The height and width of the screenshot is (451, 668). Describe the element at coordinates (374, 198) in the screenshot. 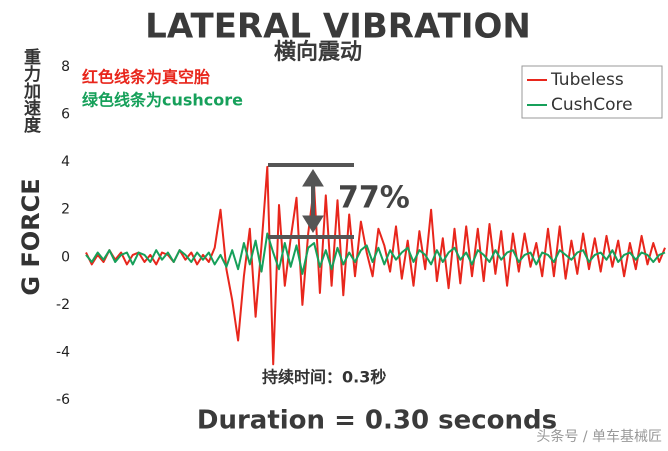

I see `annotation: 77%` at that location.